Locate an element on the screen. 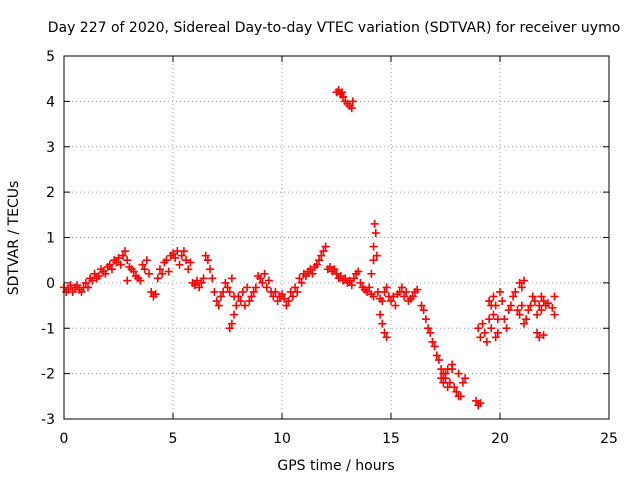 The height and width of the screenshot is (480, 640). x-tick-label: 10 is located at coordinates (282, 439).